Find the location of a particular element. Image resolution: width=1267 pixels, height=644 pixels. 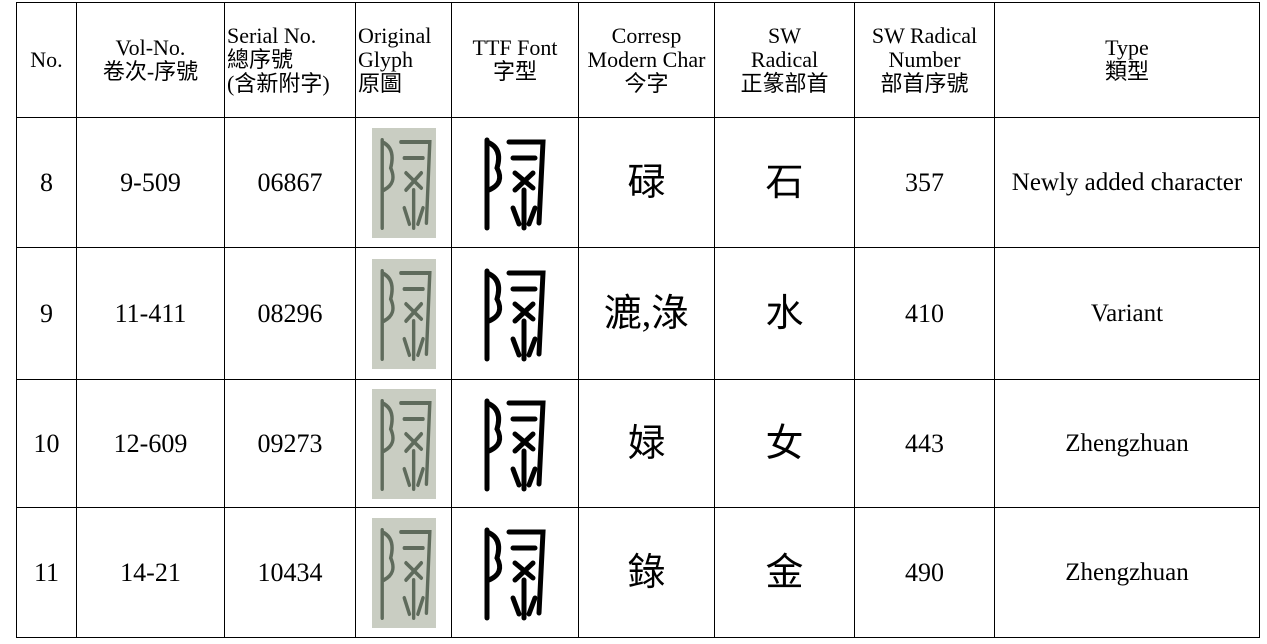

cell-radical-number: 490 is located at coordinates (924, 572).